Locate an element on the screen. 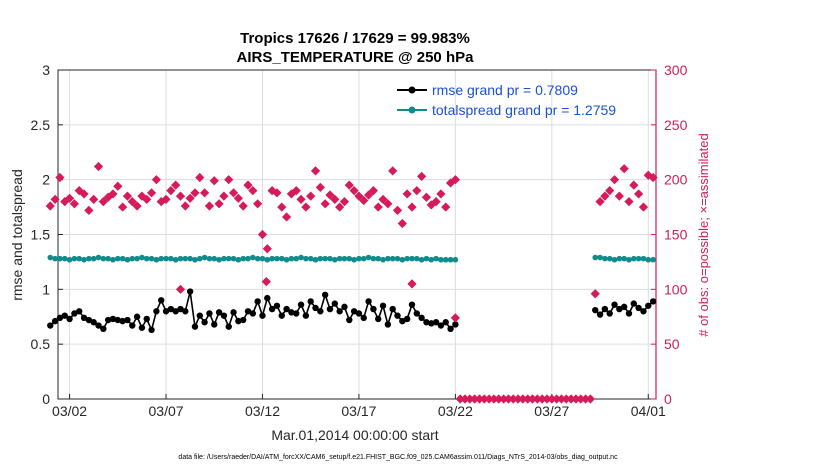 The height and width of the screenshot is (470, 830). x-tick-label: 03/17 is located at coordinates (358, 411).